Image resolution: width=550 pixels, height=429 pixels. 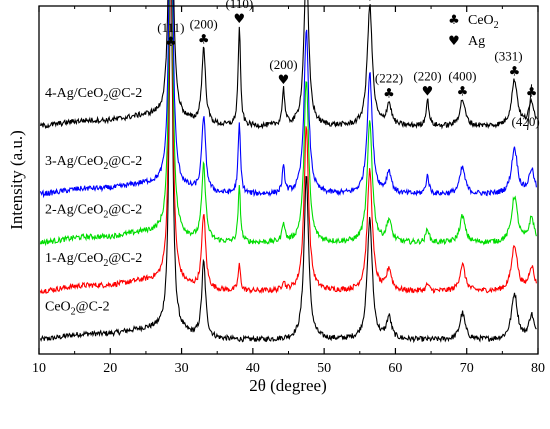 What do you see at coordinates (454, 20) in the screenshot?
I see `legend-symbol-ceo2: ♣` at bounding box center [454, 20].